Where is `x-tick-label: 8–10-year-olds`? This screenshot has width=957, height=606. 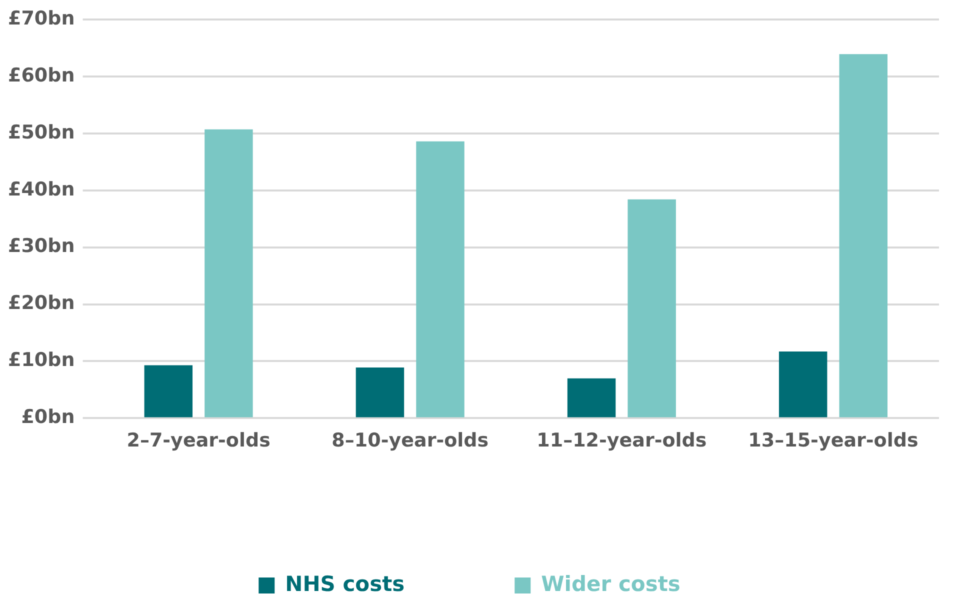
x-tick-label: 8–10-year-olds is located at coordinates (410, 441).